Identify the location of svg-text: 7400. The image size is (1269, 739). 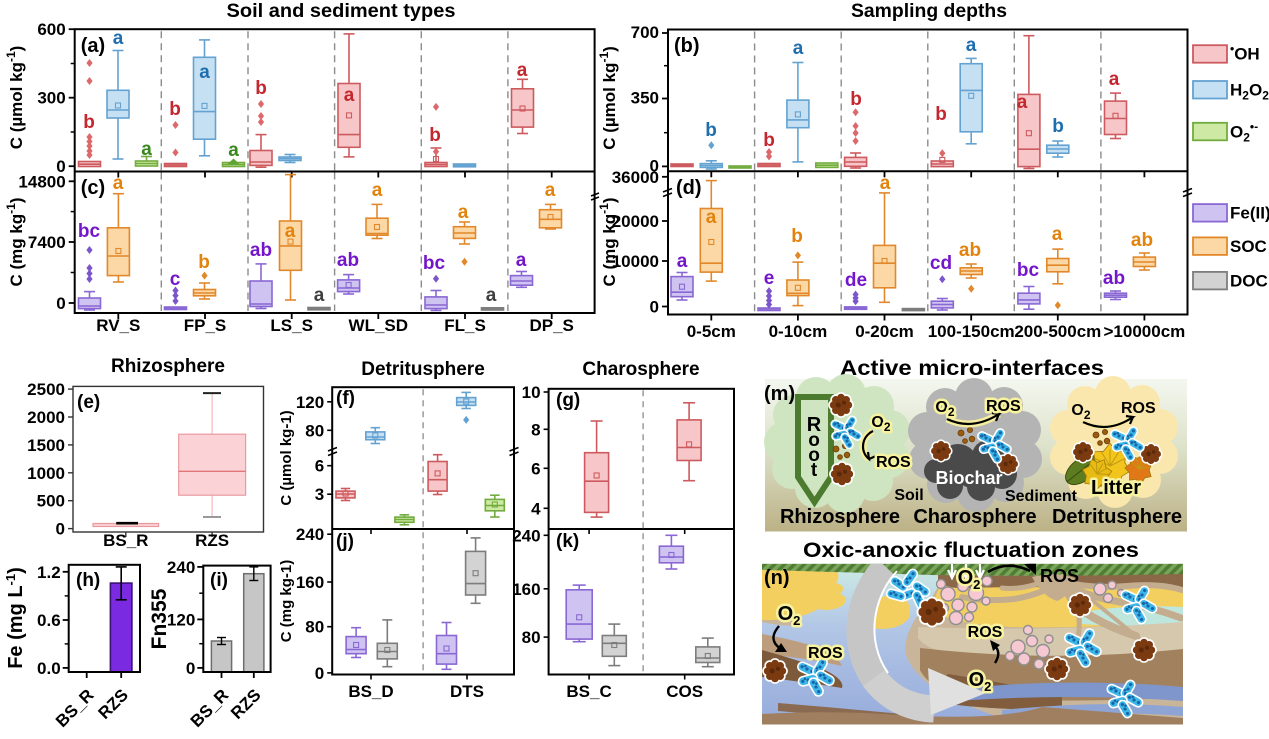
(47, 242).